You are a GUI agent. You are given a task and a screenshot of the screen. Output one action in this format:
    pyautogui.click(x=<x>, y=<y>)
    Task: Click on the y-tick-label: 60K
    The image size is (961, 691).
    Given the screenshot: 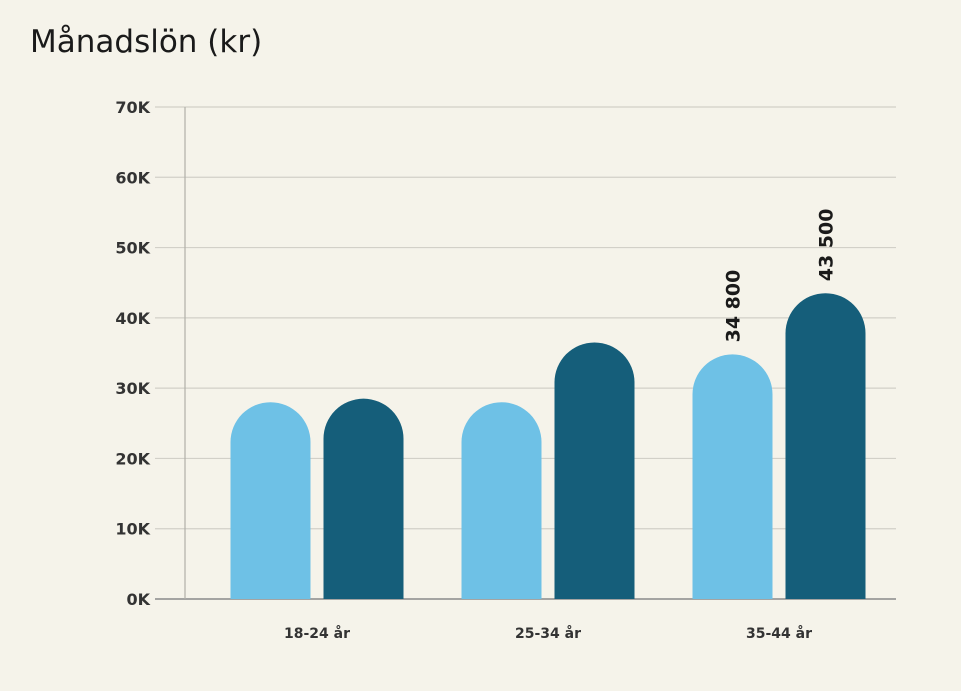 What is the action you would take?
    pyautogui.click(x=132, y=177)
    